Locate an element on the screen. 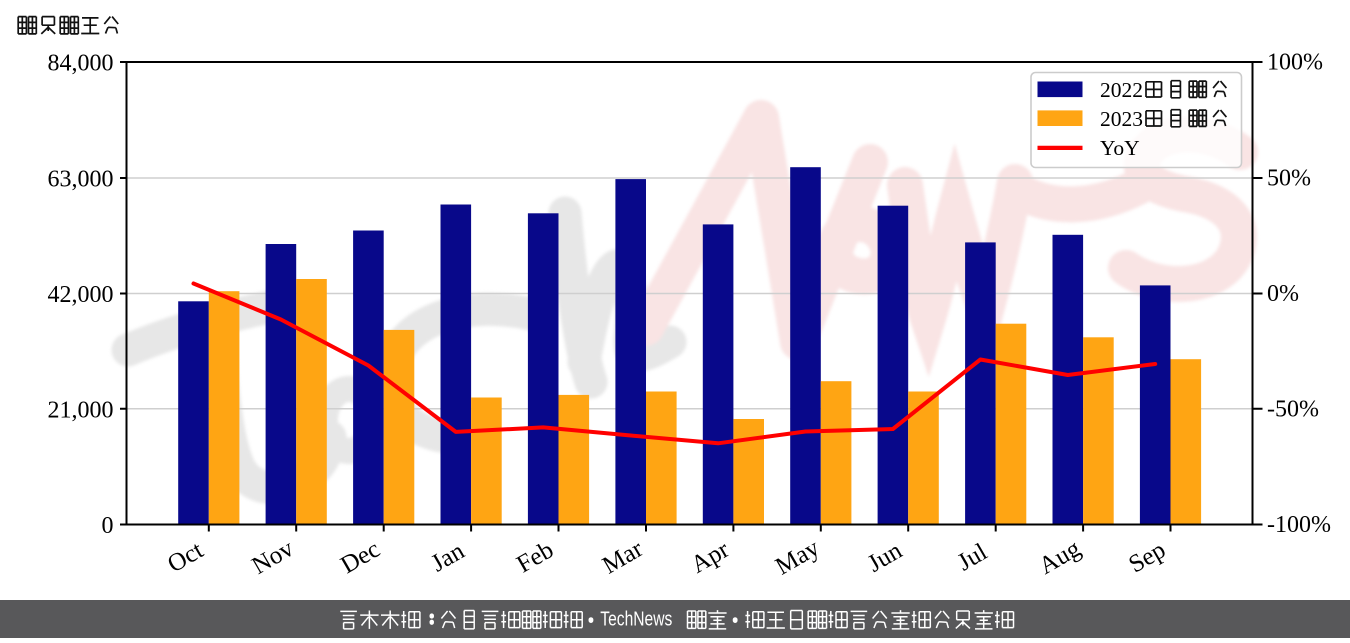 The image size is (1350, 643). svg-text: -50% is located at coordinates (1293, 409).